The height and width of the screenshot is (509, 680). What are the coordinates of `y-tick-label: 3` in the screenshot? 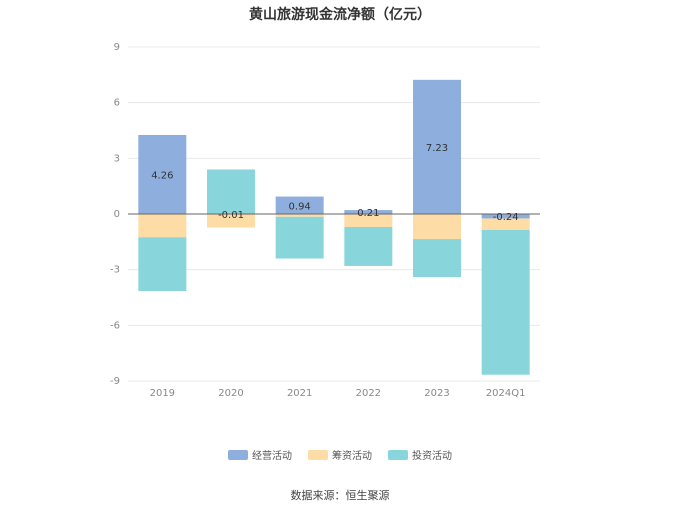 It's located at (117, 158).